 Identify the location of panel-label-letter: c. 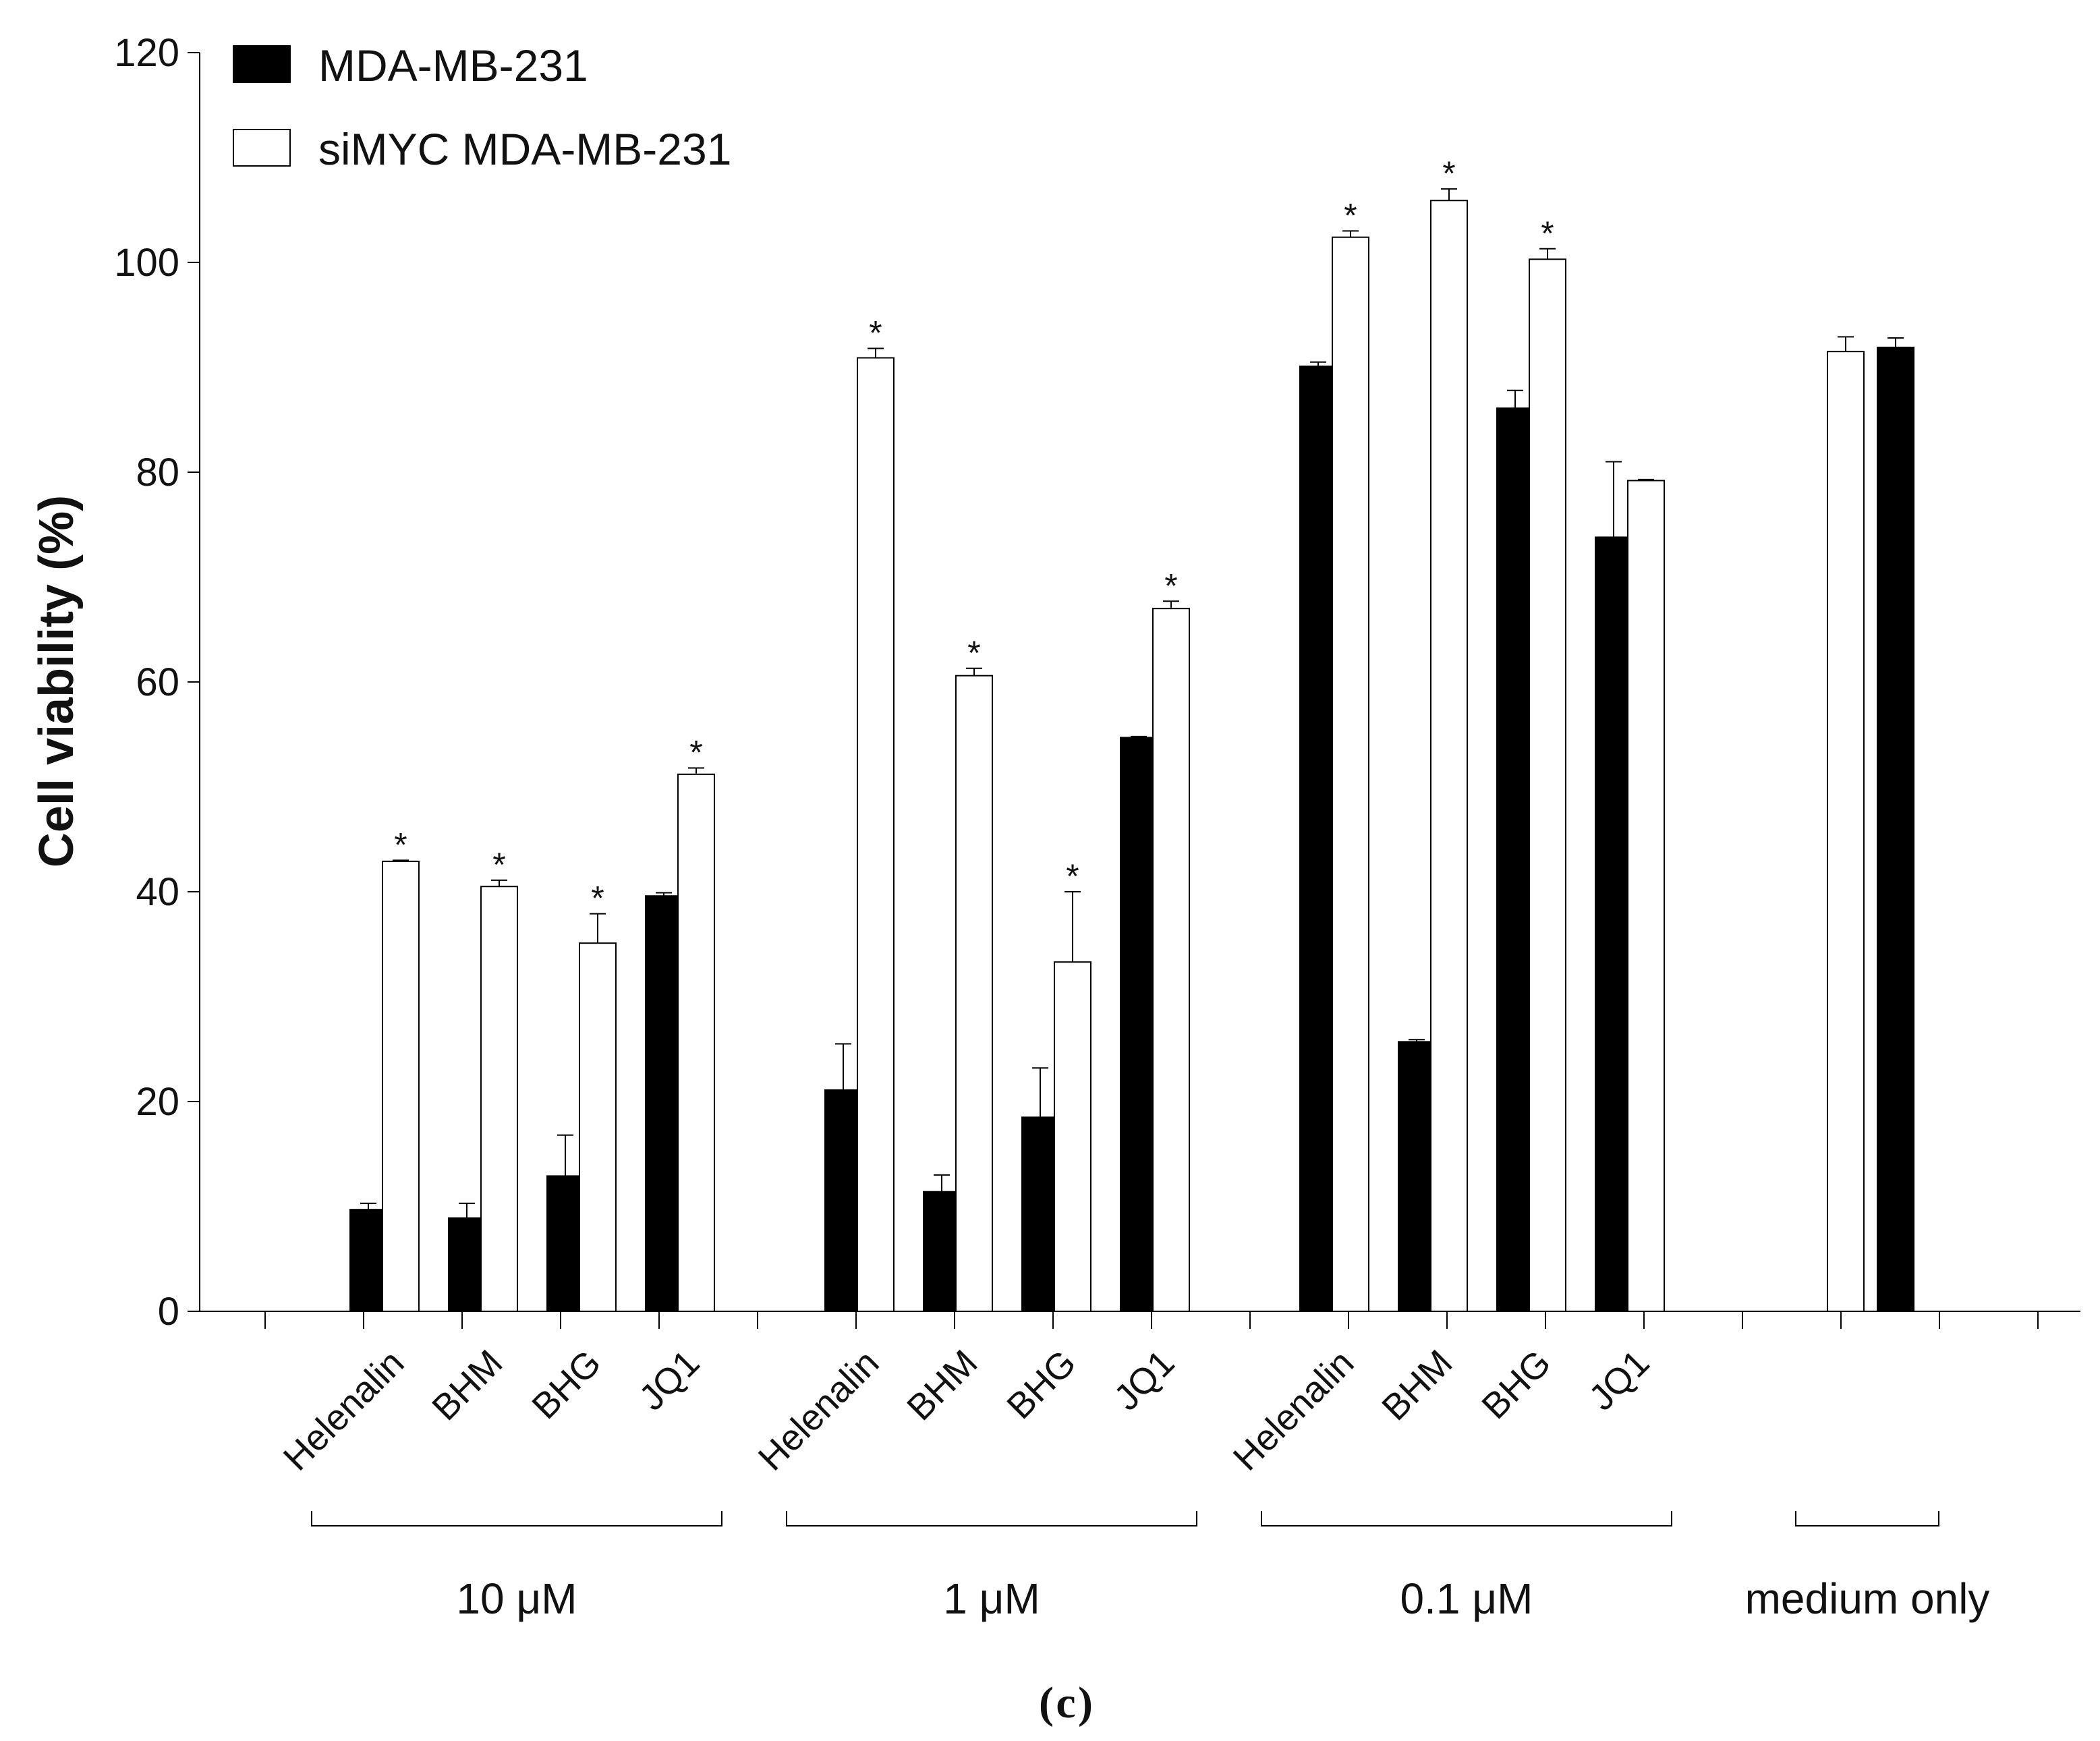
(1065, 1703).